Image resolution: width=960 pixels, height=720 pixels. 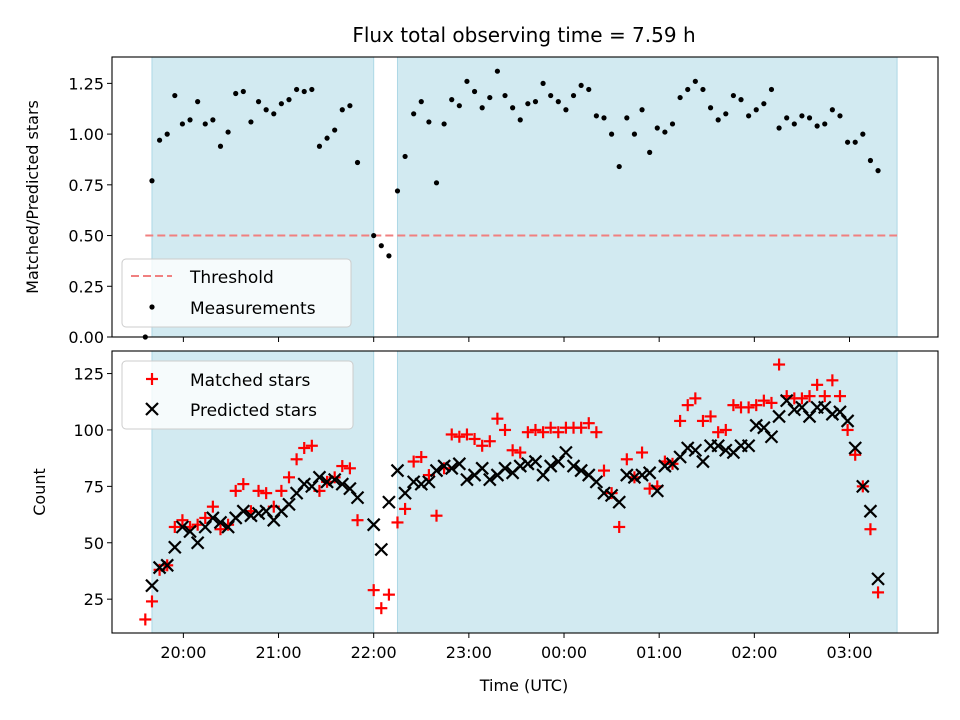 I want to click on xtick-label: 21:00, so click(x=278, y=652).